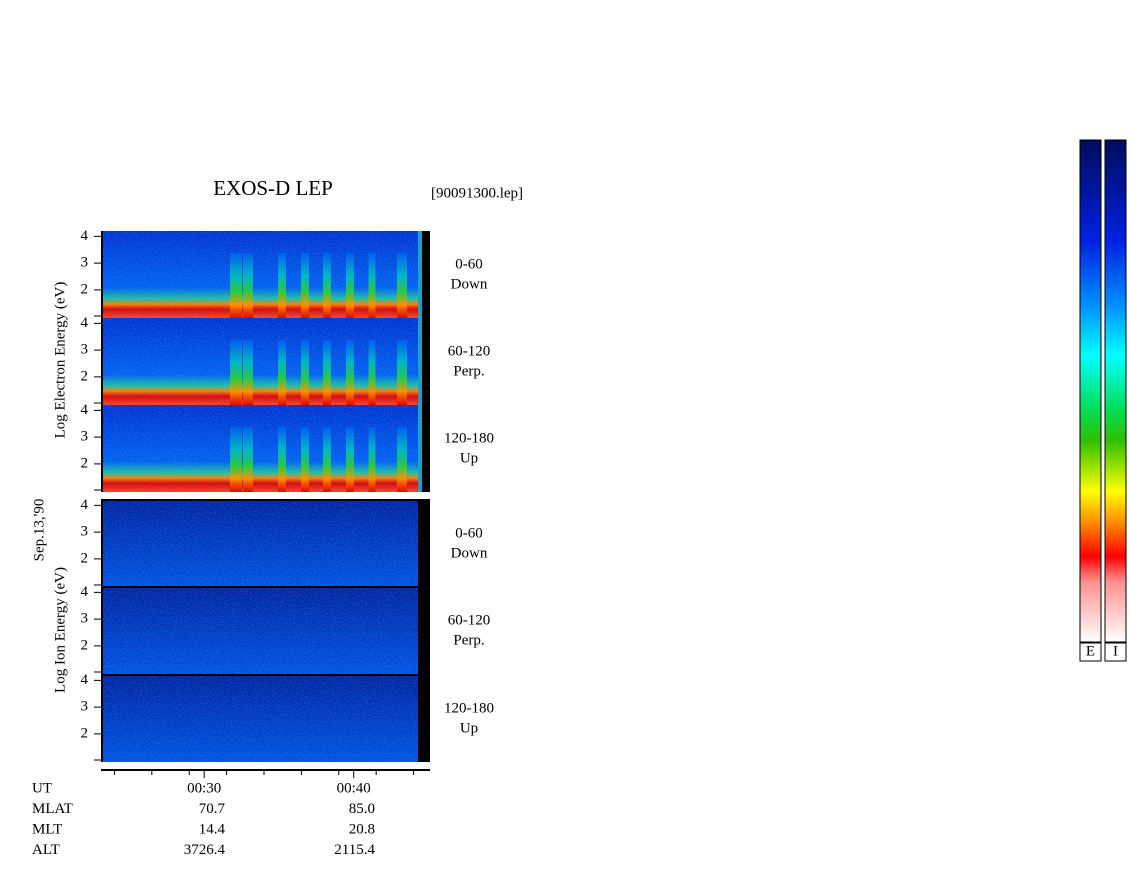  I want to click on colorbar-label: E, so click(1090, 651).